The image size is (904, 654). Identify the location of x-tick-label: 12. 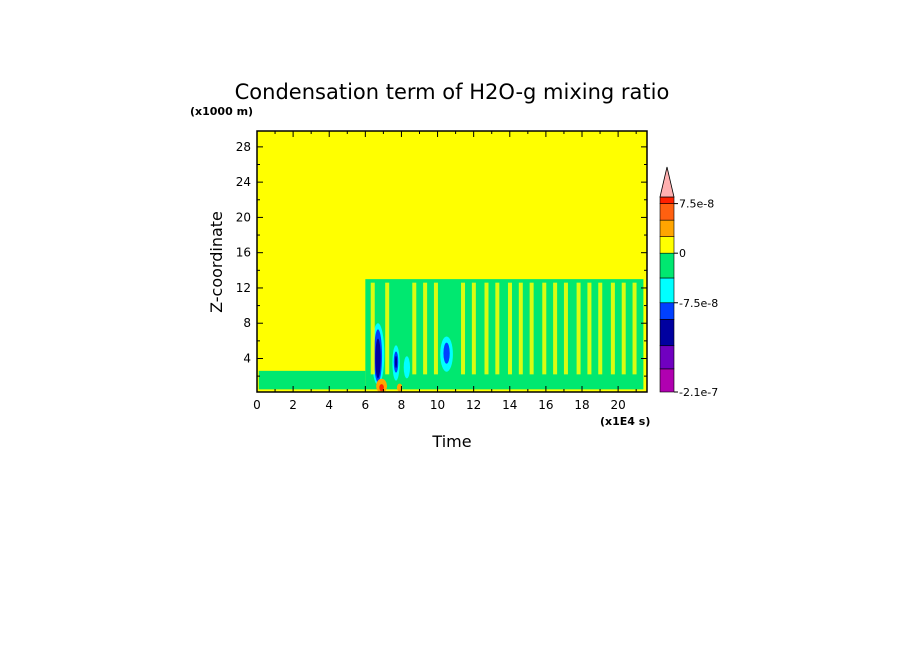
(473, 405).